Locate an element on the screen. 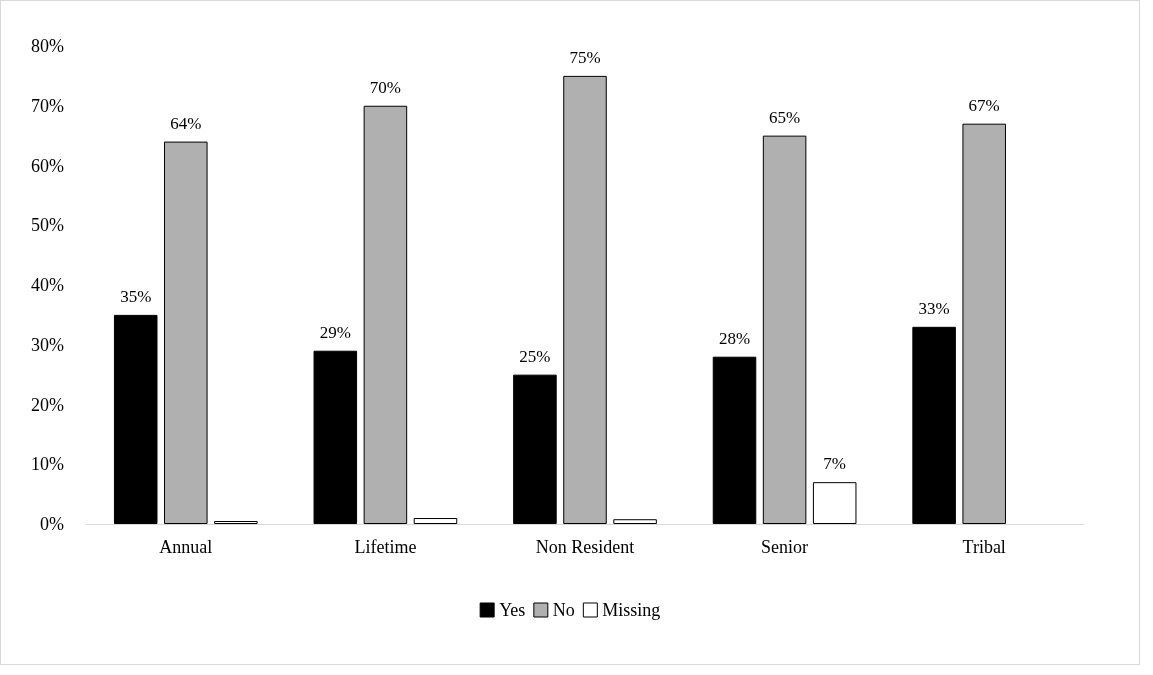 Image resolution: width=1153 pixels, height=675 pixels. x-tick-label: Tribal is located at coordinates (984, 547).